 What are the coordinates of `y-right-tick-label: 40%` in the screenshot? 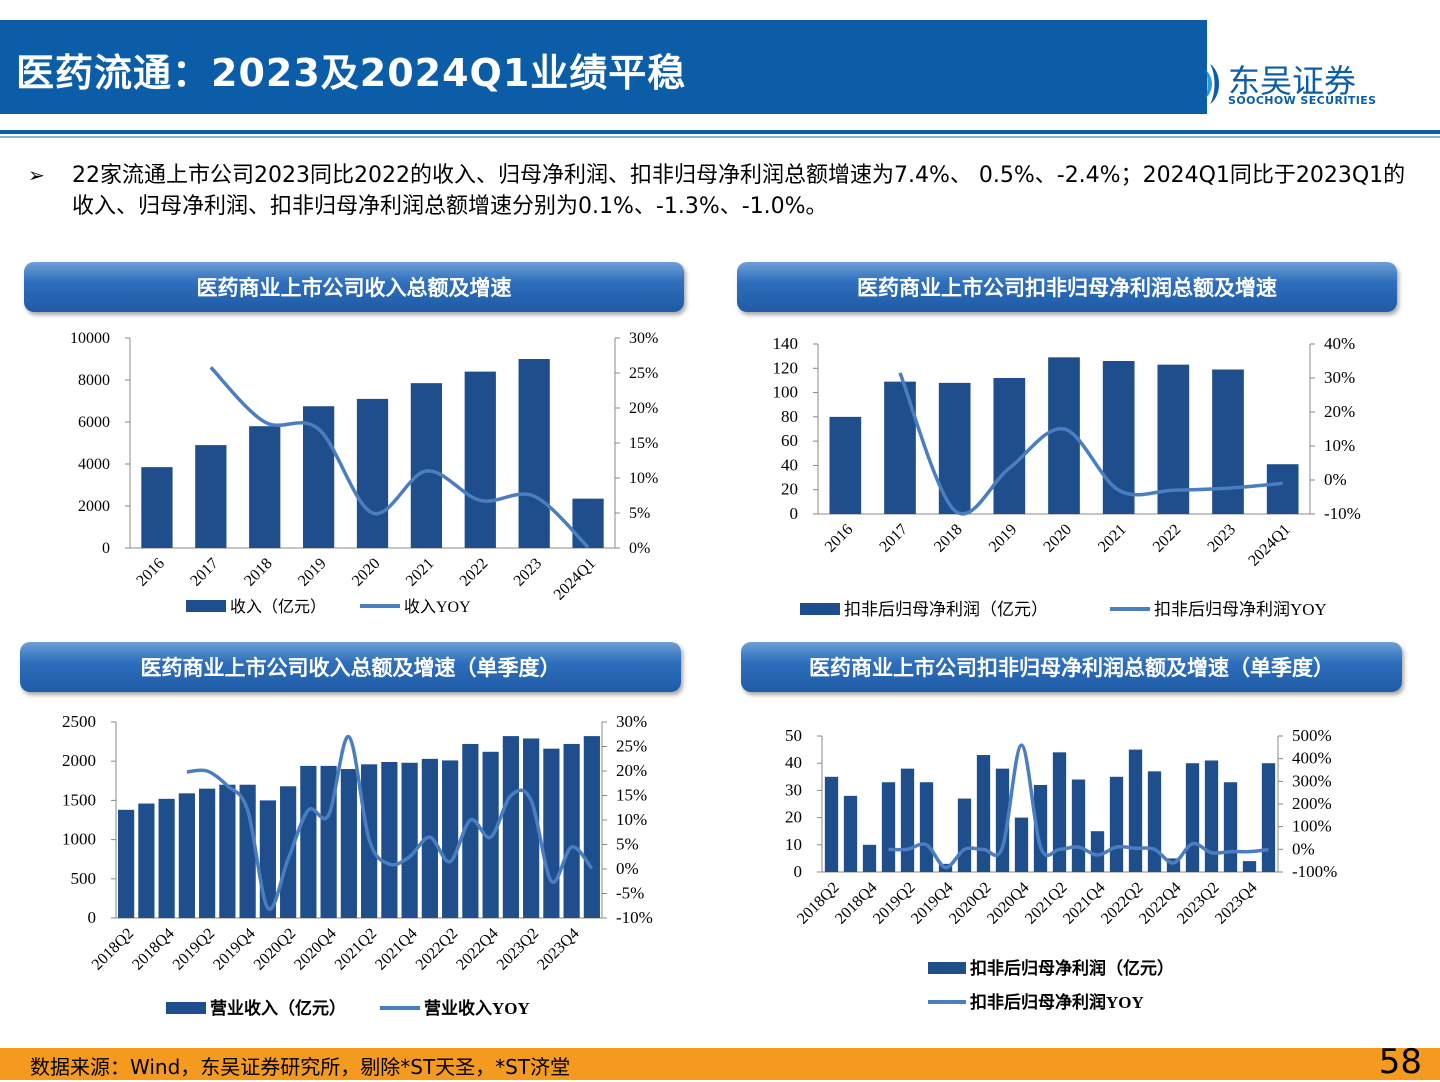 It's located at (1339, 343).